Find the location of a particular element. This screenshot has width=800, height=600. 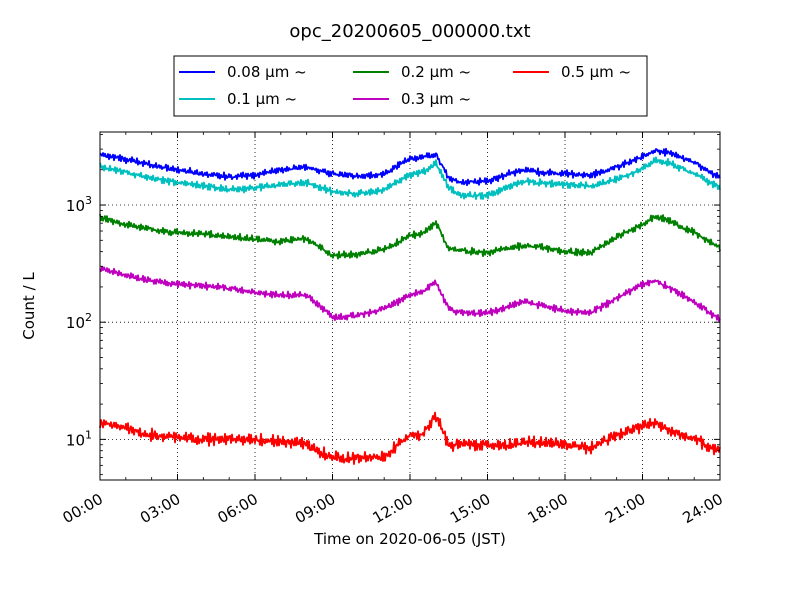

x-tick-label: 09:00 is located at coordinates (315, 508).